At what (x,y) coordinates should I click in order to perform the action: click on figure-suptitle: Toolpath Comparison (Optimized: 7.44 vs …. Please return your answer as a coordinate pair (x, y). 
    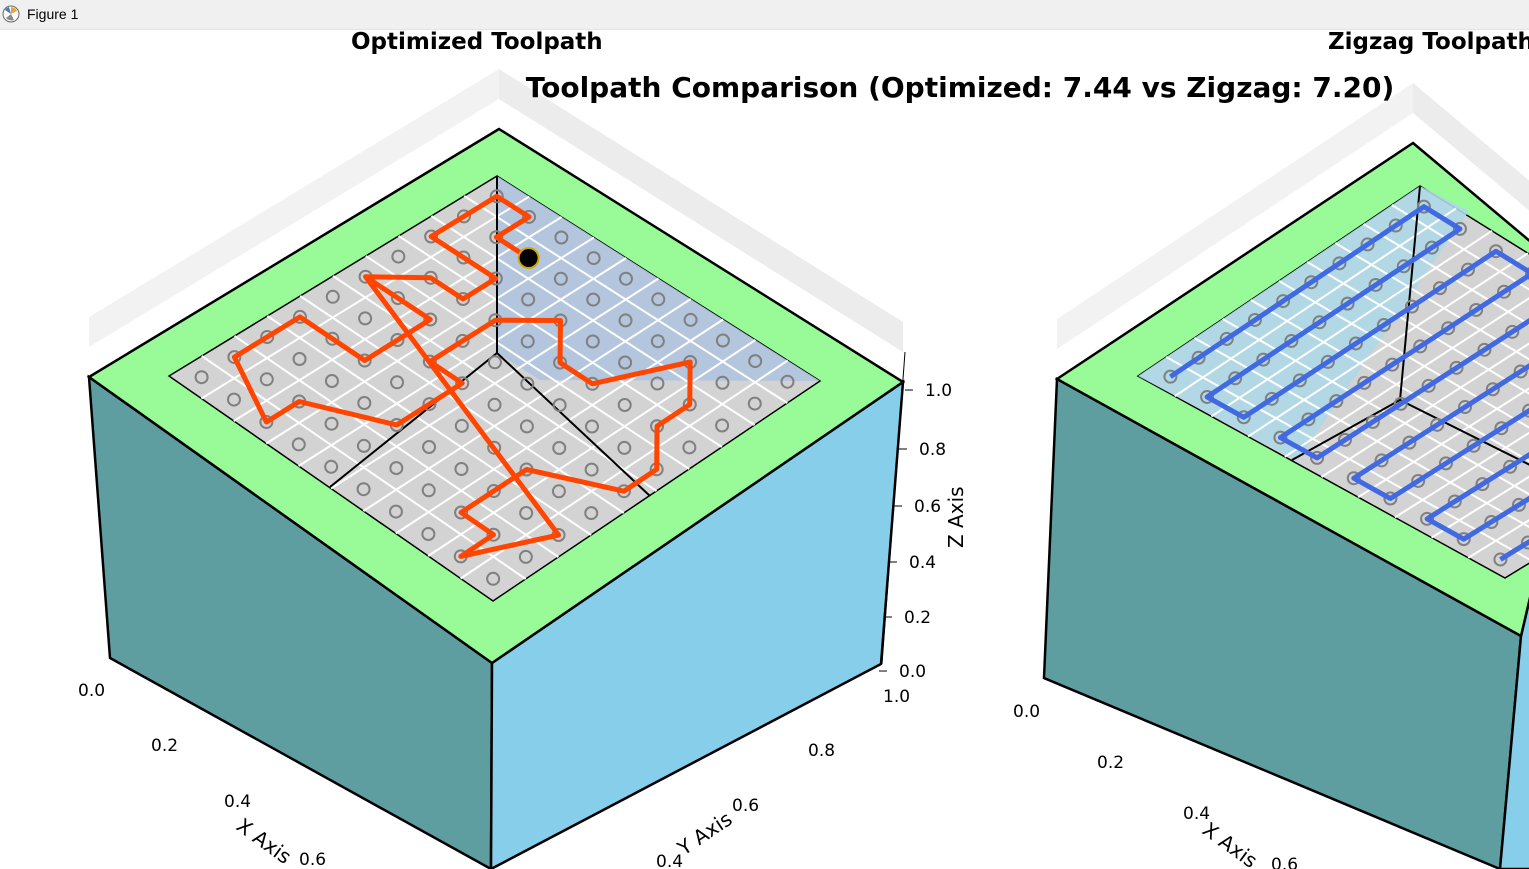
    Looking at the image, I should click on (960, 87).